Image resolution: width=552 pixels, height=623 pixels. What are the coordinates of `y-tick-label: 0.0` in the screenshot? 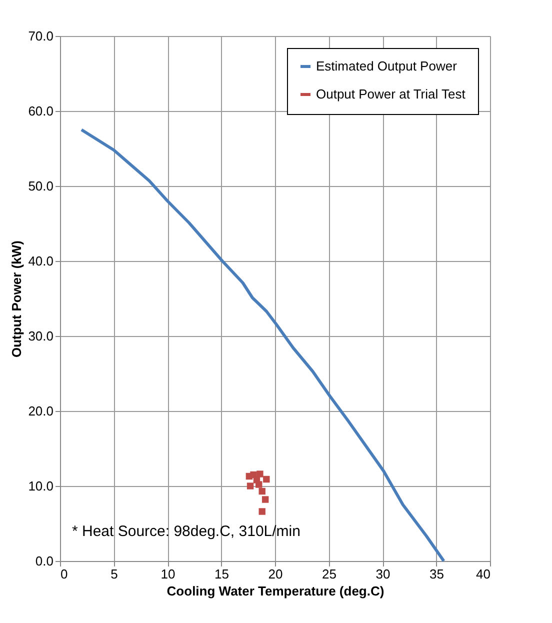 It's located at (44, 561).